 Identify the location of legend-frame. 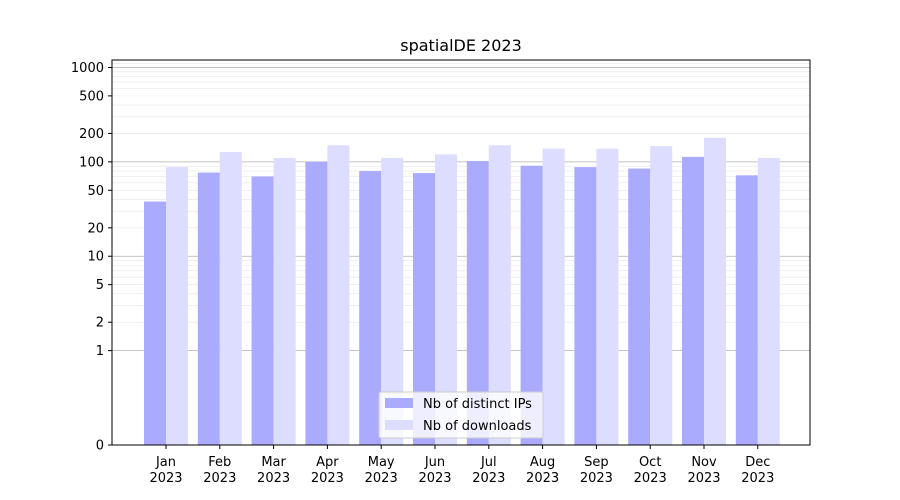
(461, 415).